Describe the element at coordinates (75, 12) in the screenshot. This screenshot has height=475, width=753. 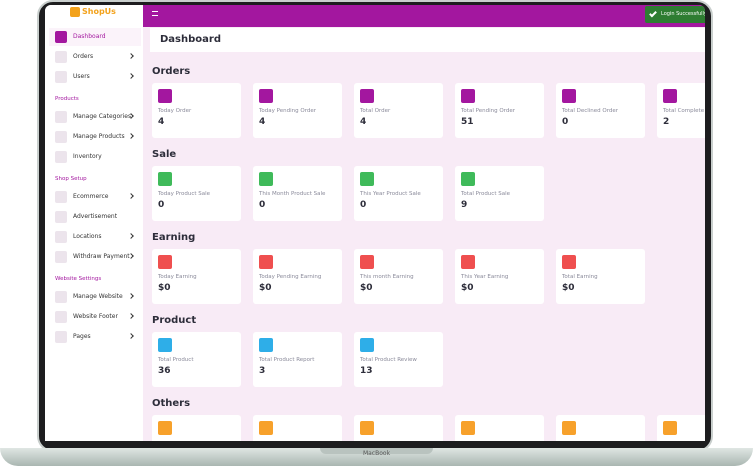
I see `brand-logo` at that location.